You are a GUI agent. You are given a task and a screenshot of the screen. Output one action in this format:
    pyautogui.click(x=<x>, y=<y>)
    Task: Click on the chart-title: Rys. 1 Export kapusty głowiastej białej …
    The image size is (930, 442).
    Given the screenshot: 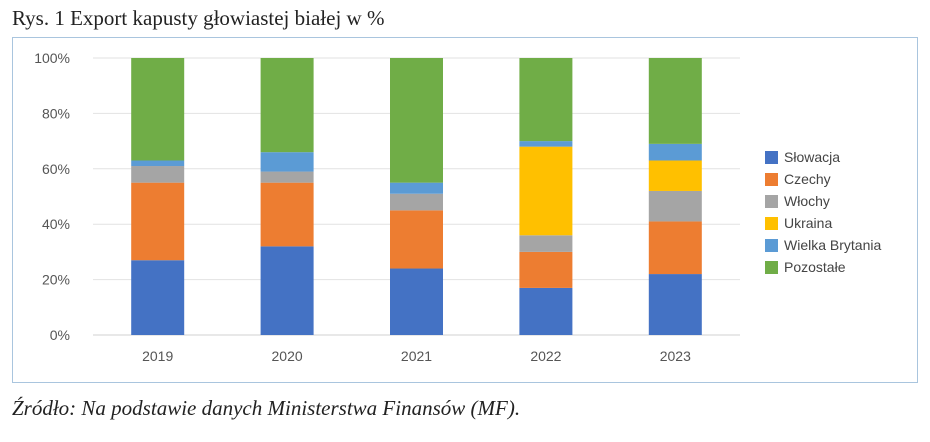 What is the action you would take?
    pyautogui.click(x=198, y=18)
    